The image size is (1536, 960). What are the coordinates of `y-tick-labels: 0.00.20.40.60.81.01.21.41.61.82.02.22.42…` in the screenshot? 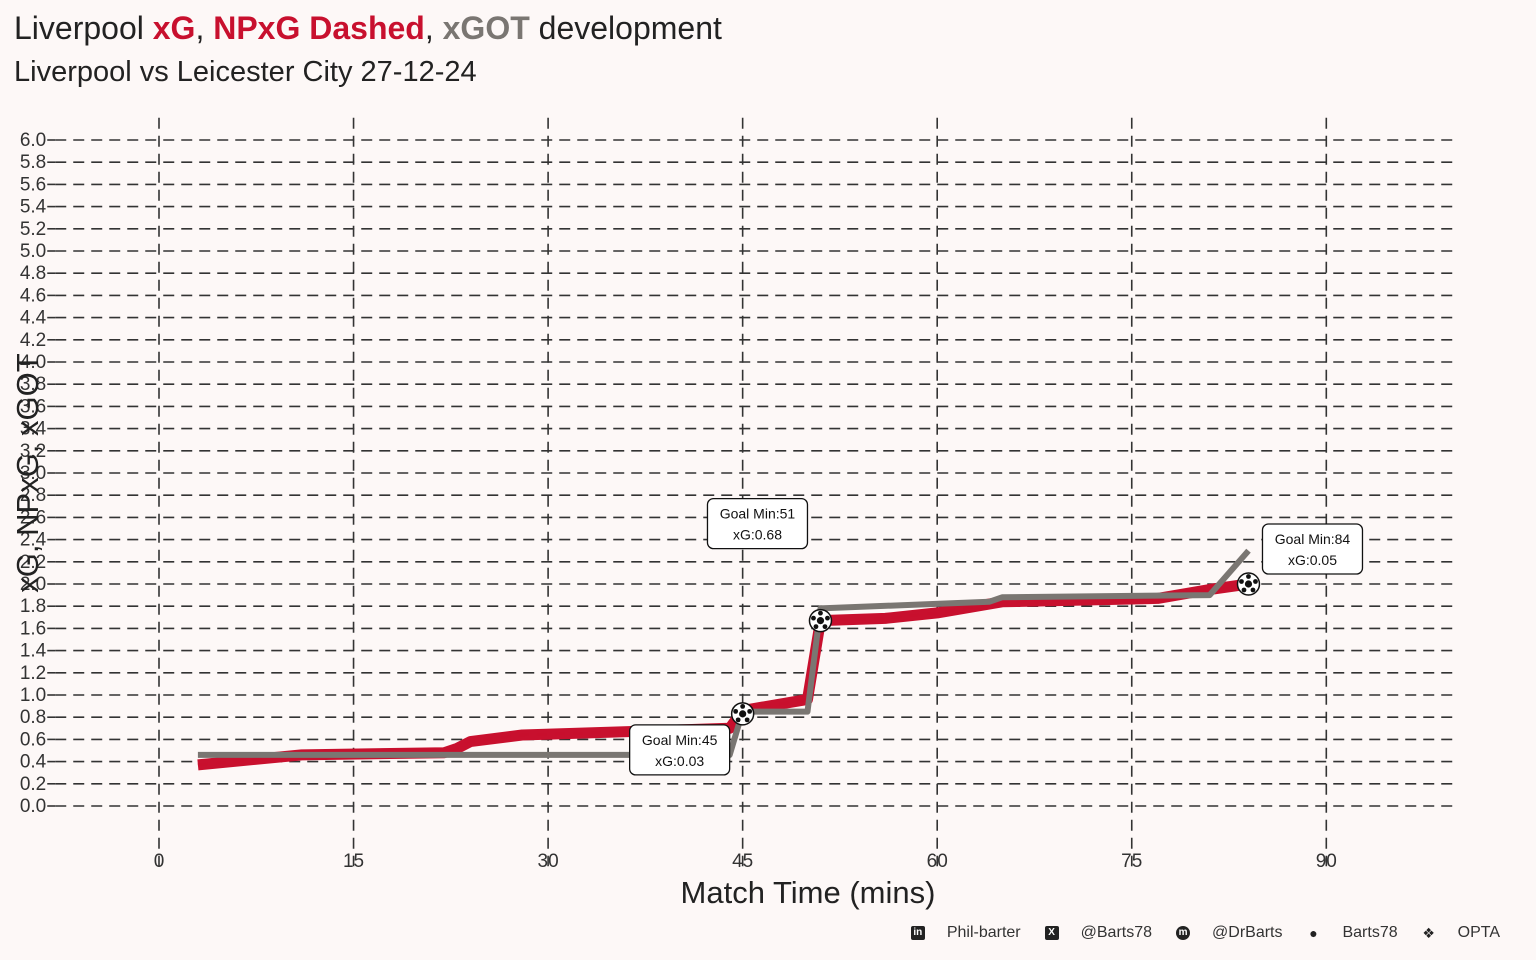 It's located at (33, 473).